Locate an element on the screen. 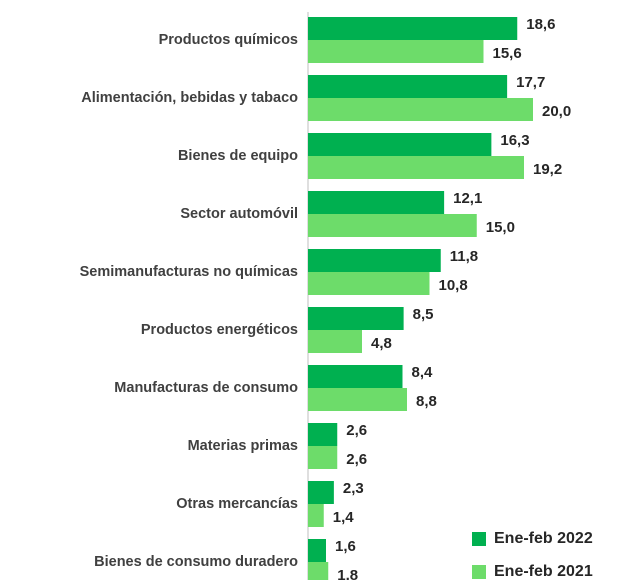 Image resolution: width=624 pixels, height=580 pixels. value-label: 11,8 is located at coordinates (464, 256).